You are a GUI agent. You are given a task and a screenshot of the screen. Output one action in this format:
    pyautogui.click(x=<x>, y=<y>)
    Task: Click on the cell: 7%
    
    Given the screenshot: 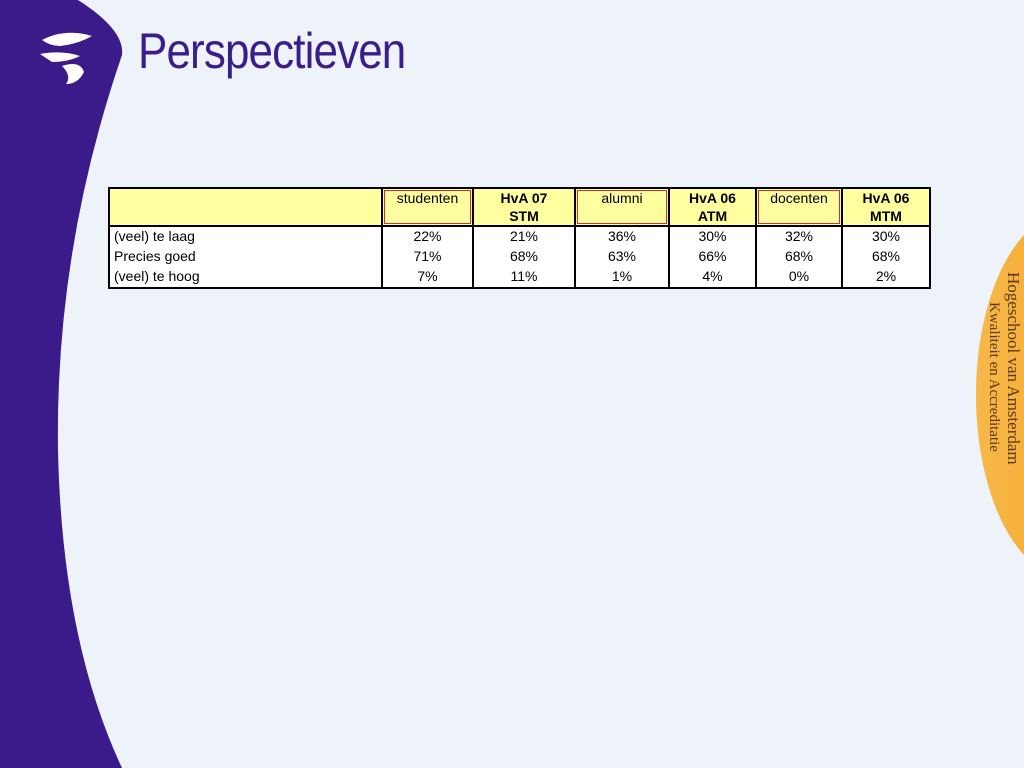 What is the action you would take?
    pyautogui.click(x=427, y=278)
    